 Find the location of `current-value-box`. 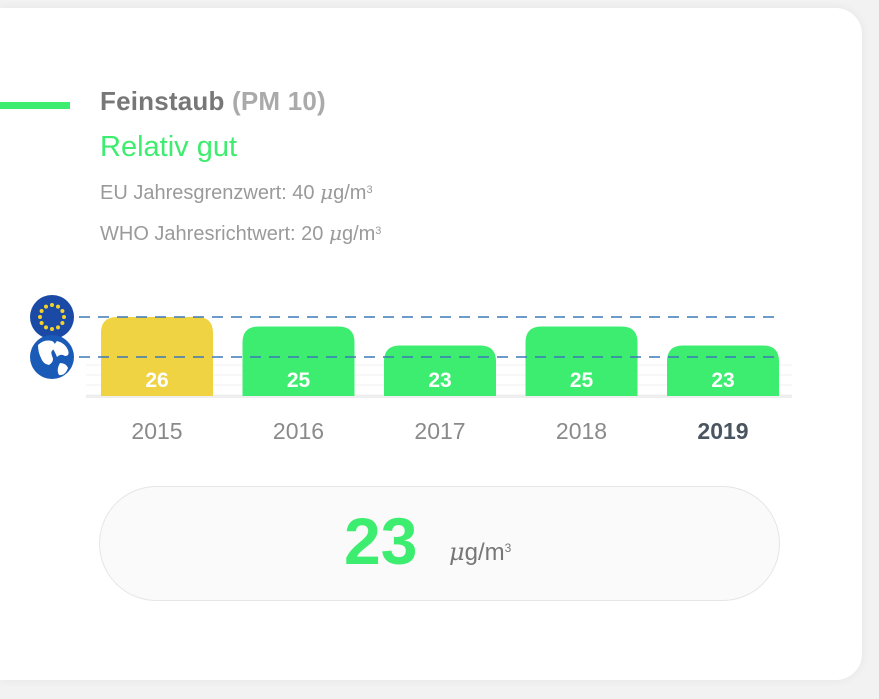

current-value-box is located at coordinates (439, 543).